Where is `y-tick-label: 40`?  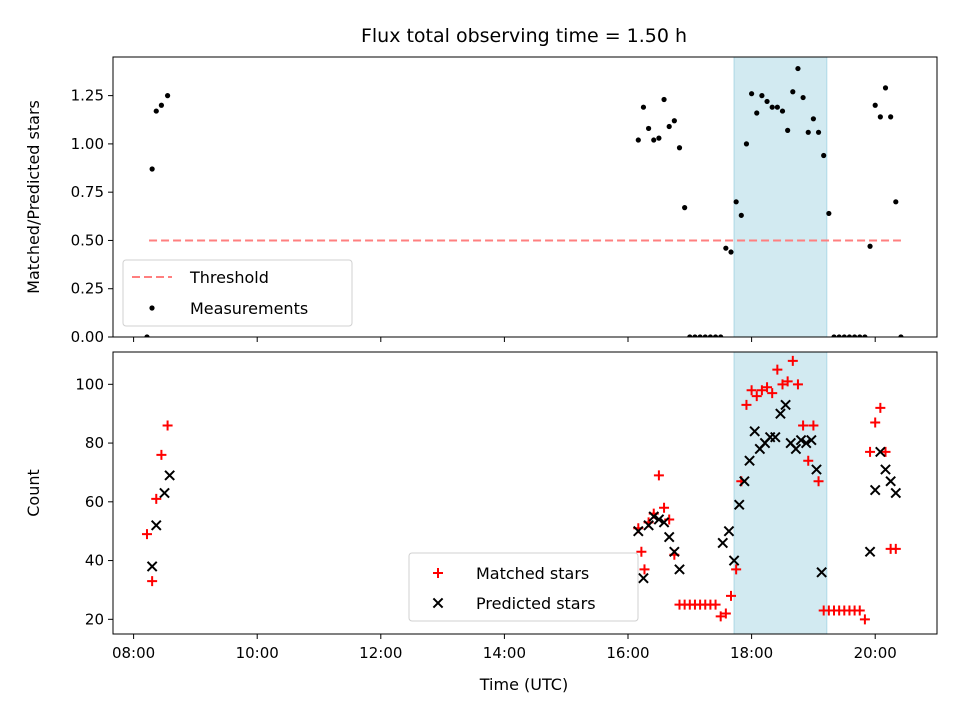 y-tick-label: 40 is located at coordinates (94, 561).